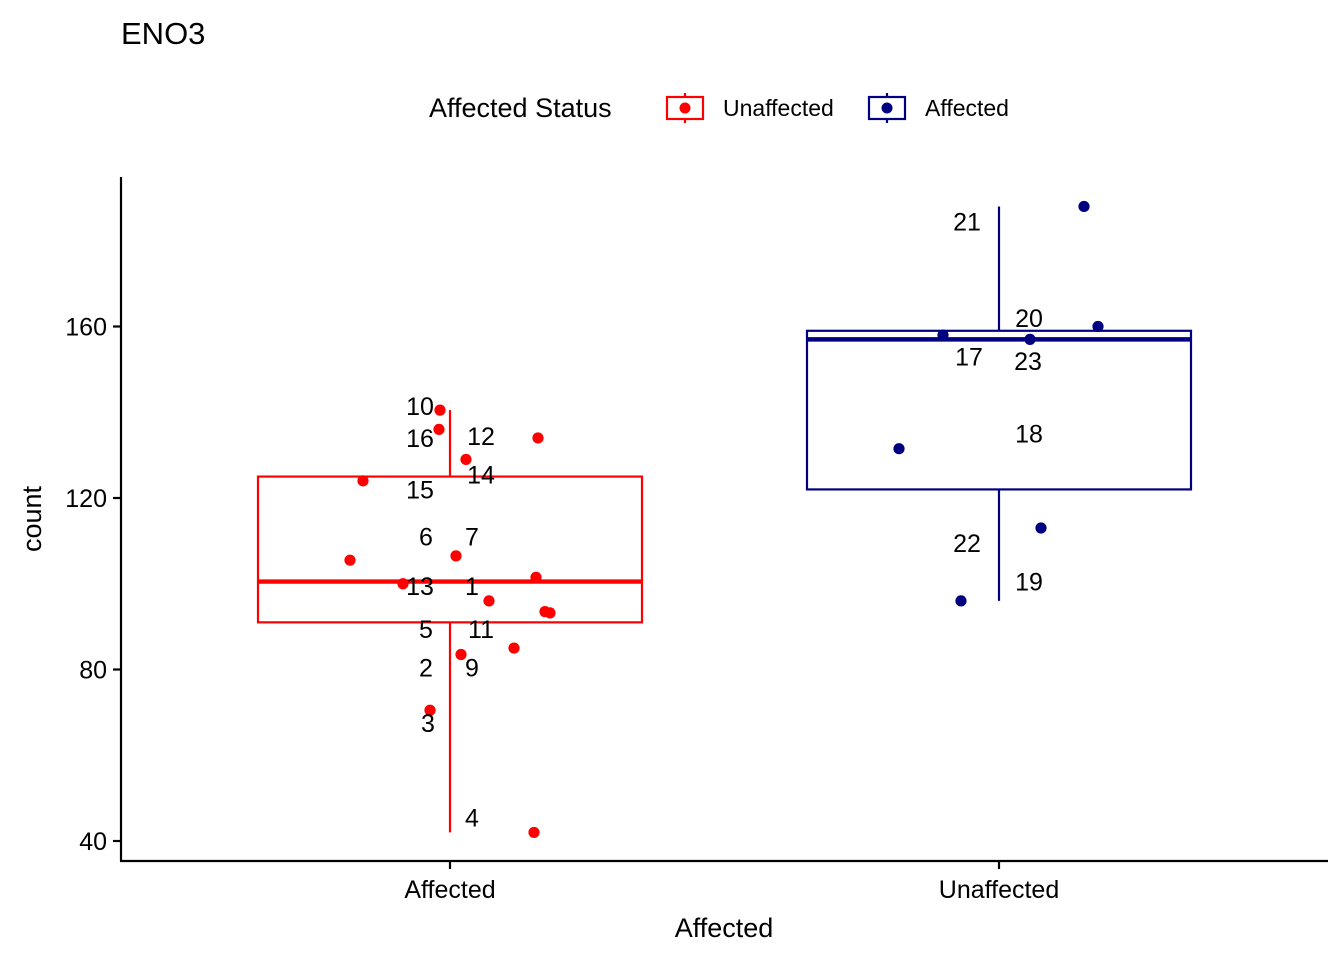  What do you see at coordinates (86, 499) in the screenshot?
I see `y-tick-label: 120` at bounding box center [86, 499].